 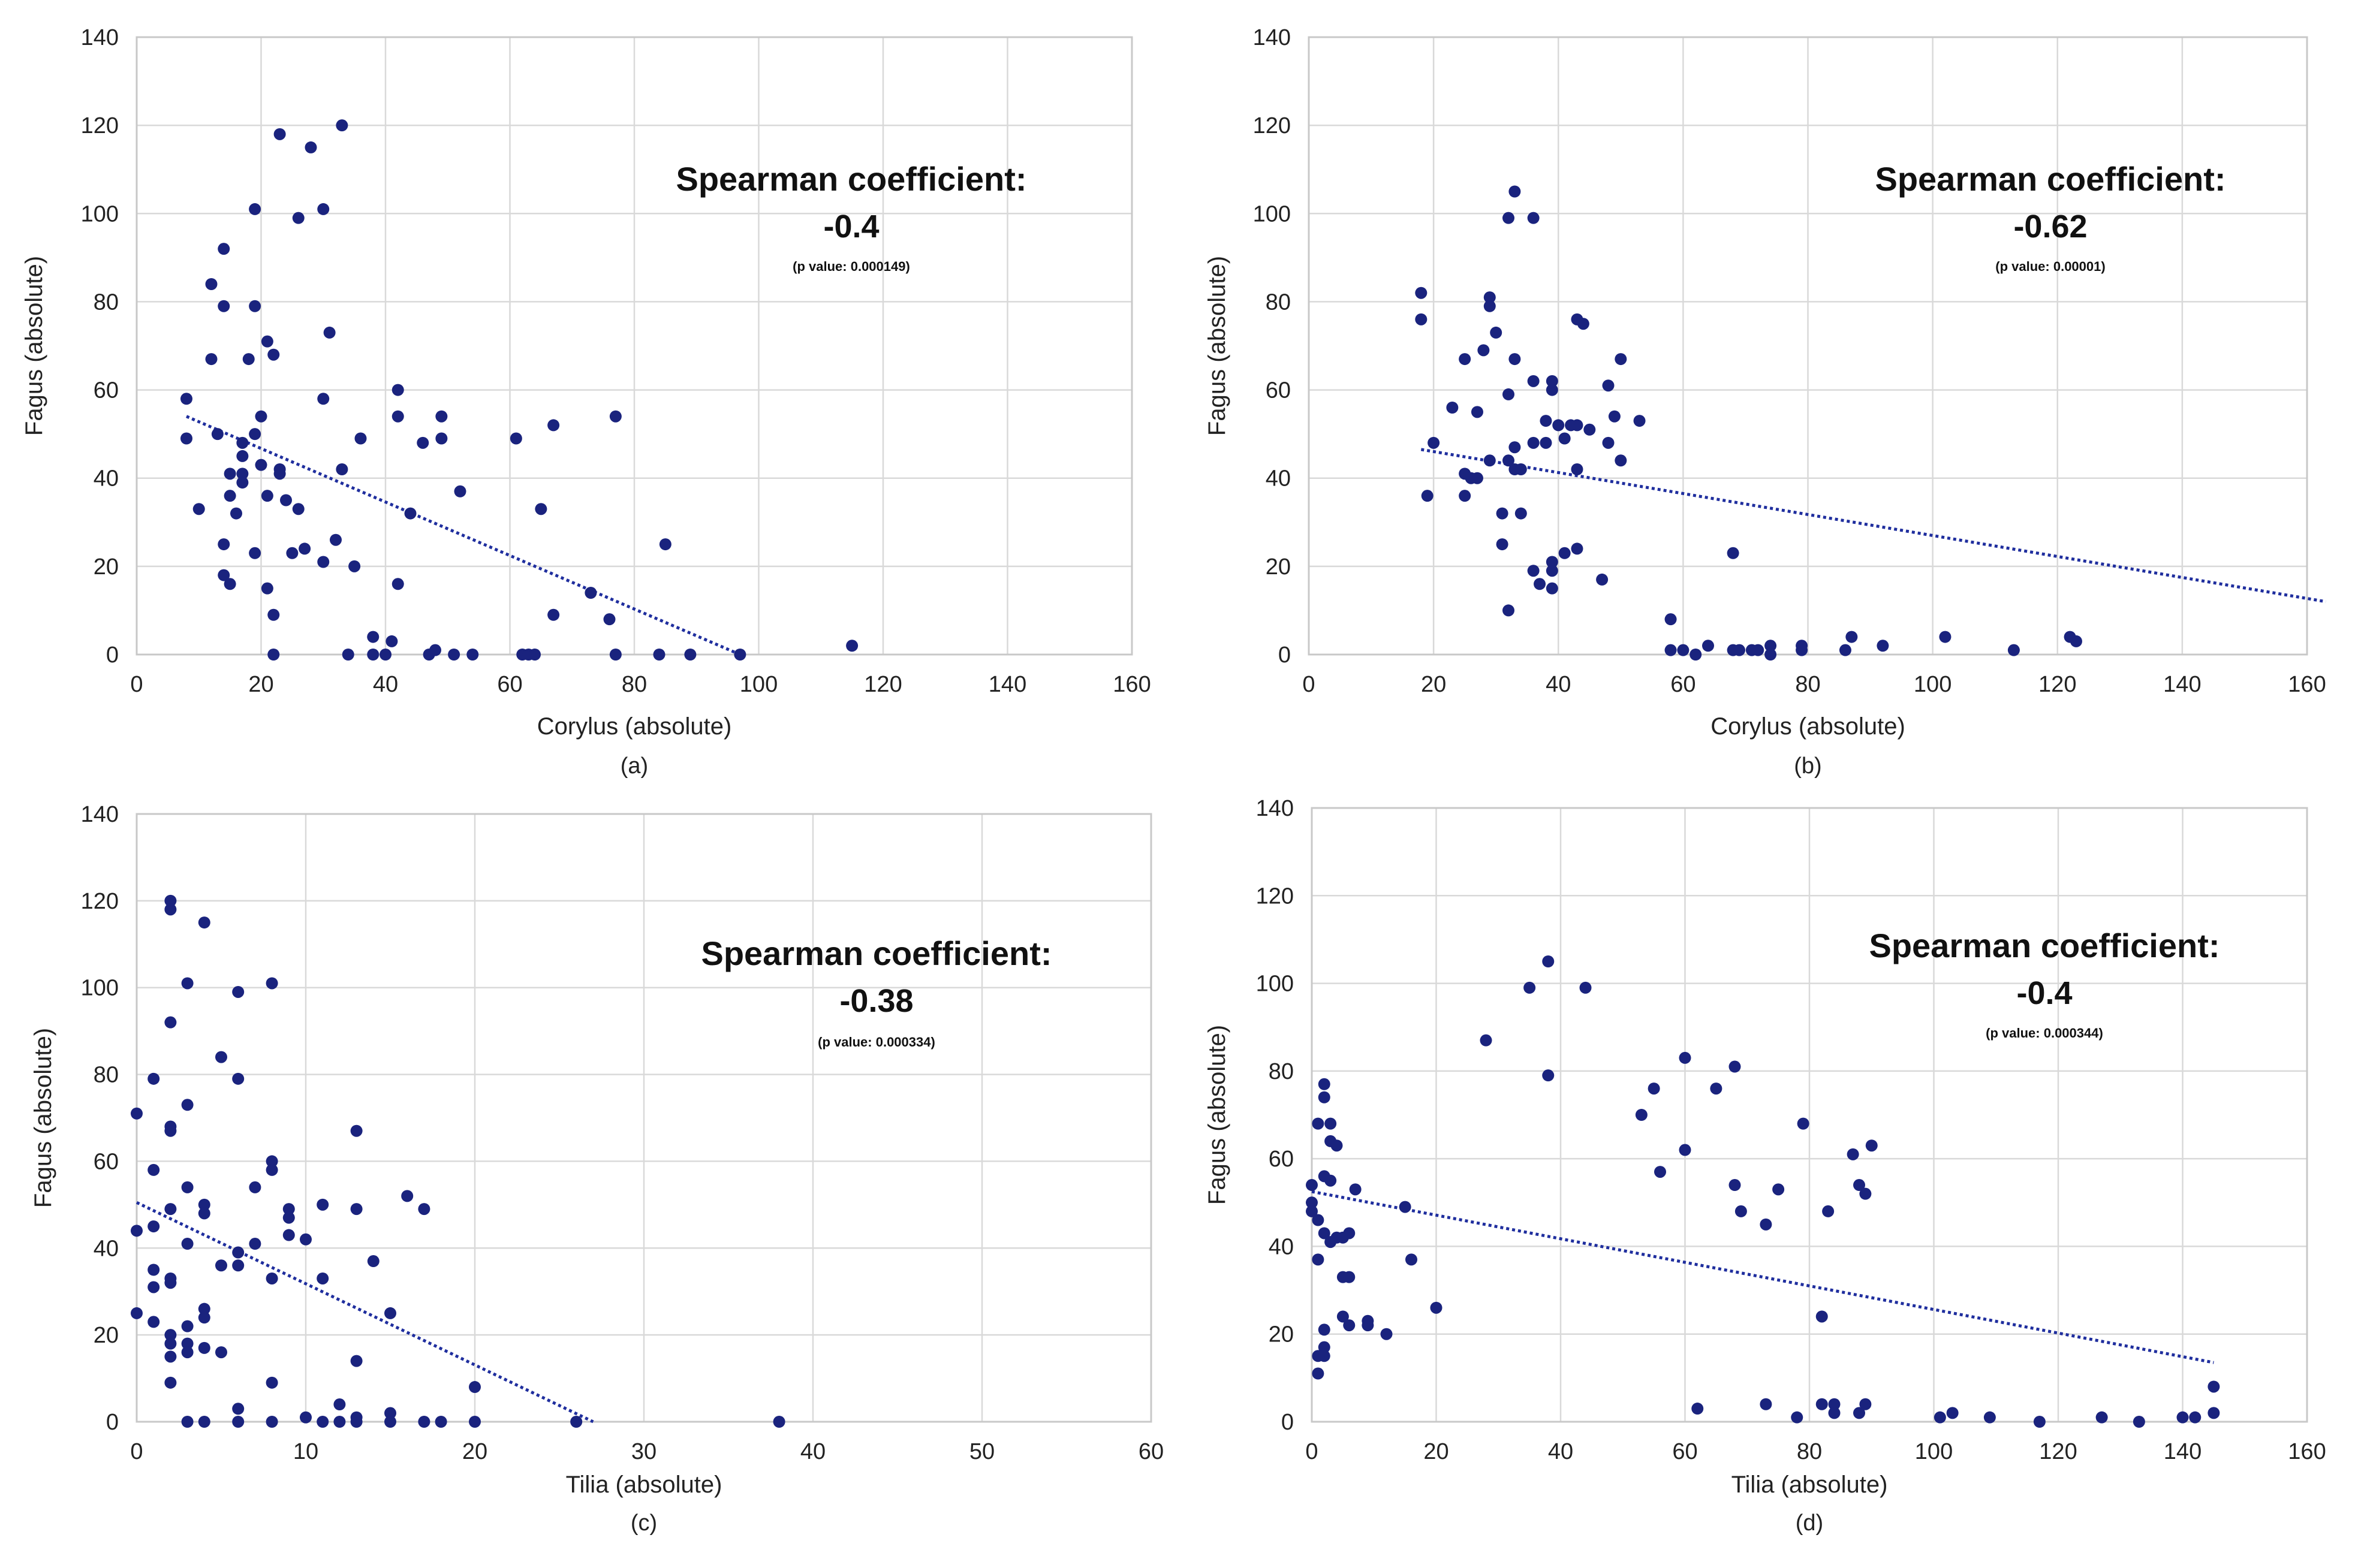 I want to click on x-tick-label: 120, so click(x=883, y=684).